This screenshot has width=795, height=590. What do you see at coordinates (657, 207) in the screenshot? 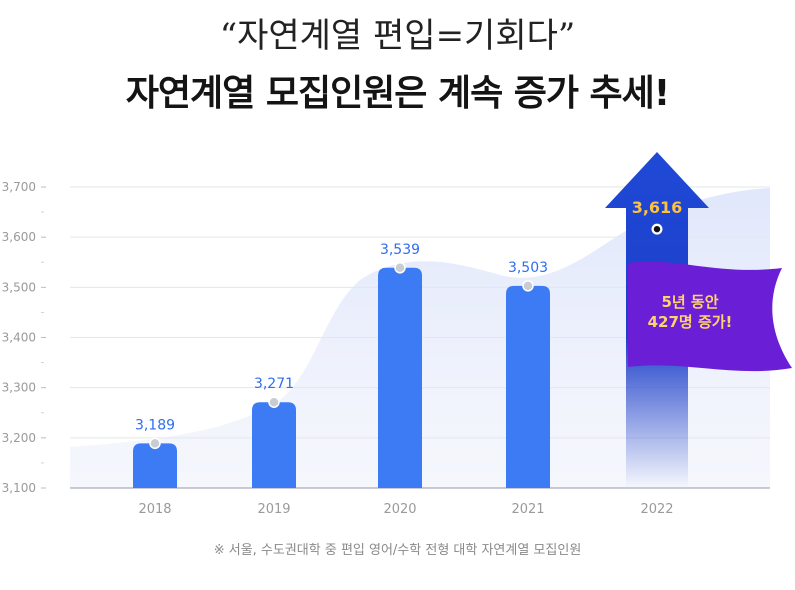
I see `data-label-2022: 3,616` at bounding box center [657, 207].